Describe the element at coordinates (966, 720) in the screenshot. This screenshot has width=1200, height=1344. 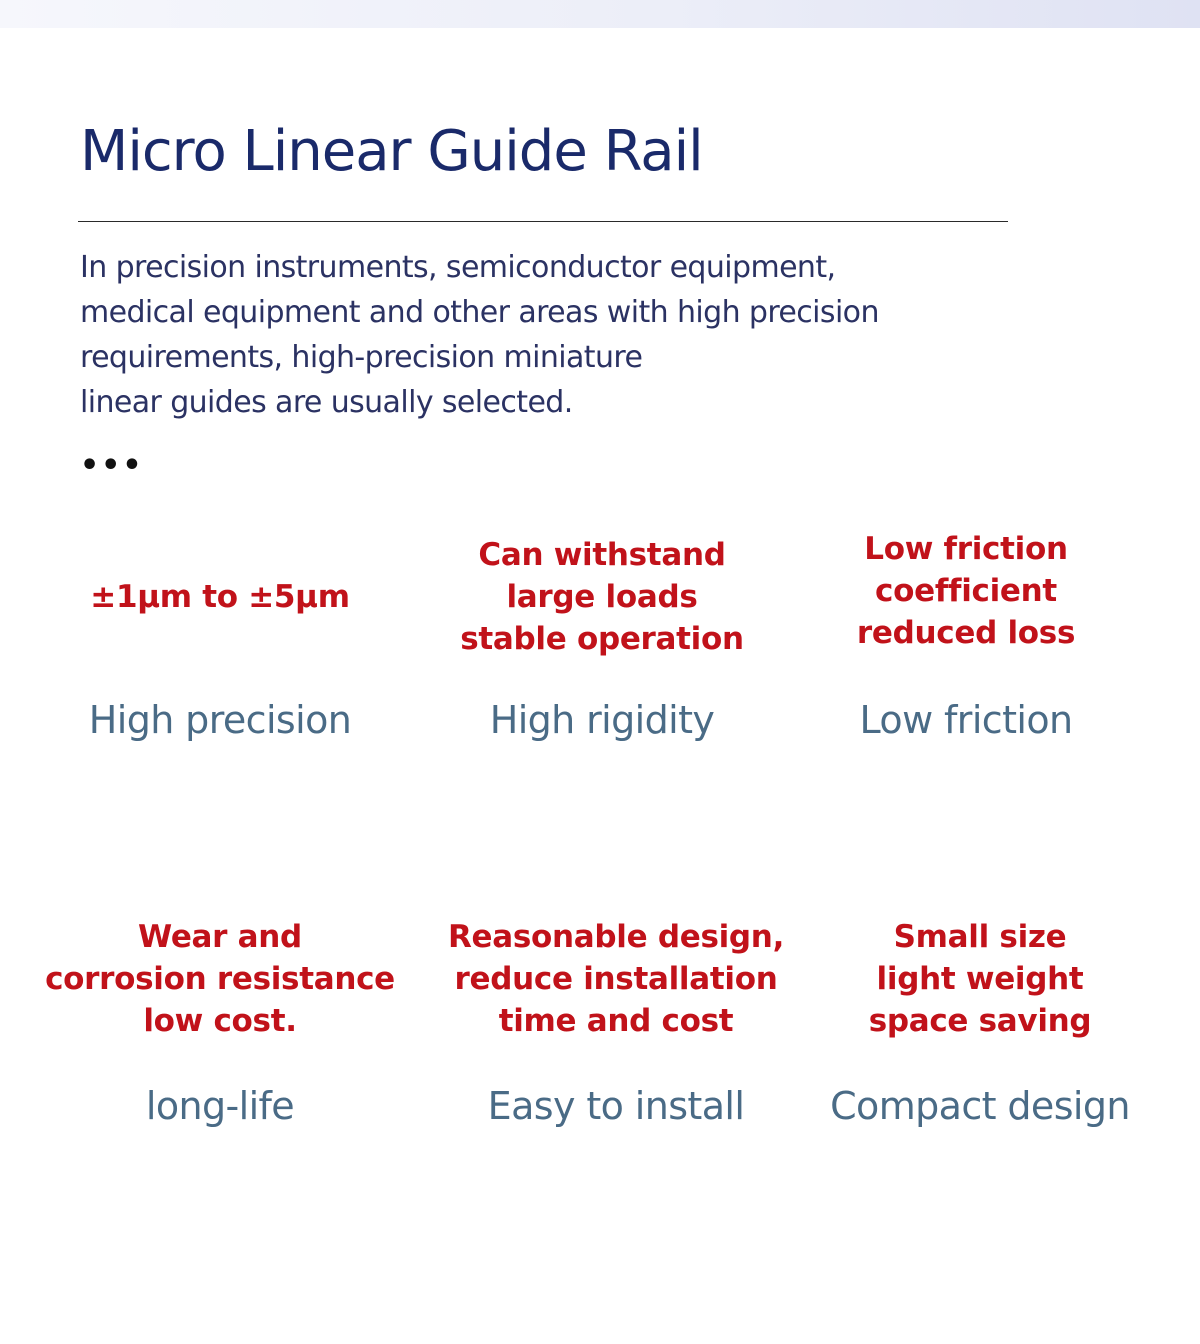
I see `feature-name: Low friction` at that location.